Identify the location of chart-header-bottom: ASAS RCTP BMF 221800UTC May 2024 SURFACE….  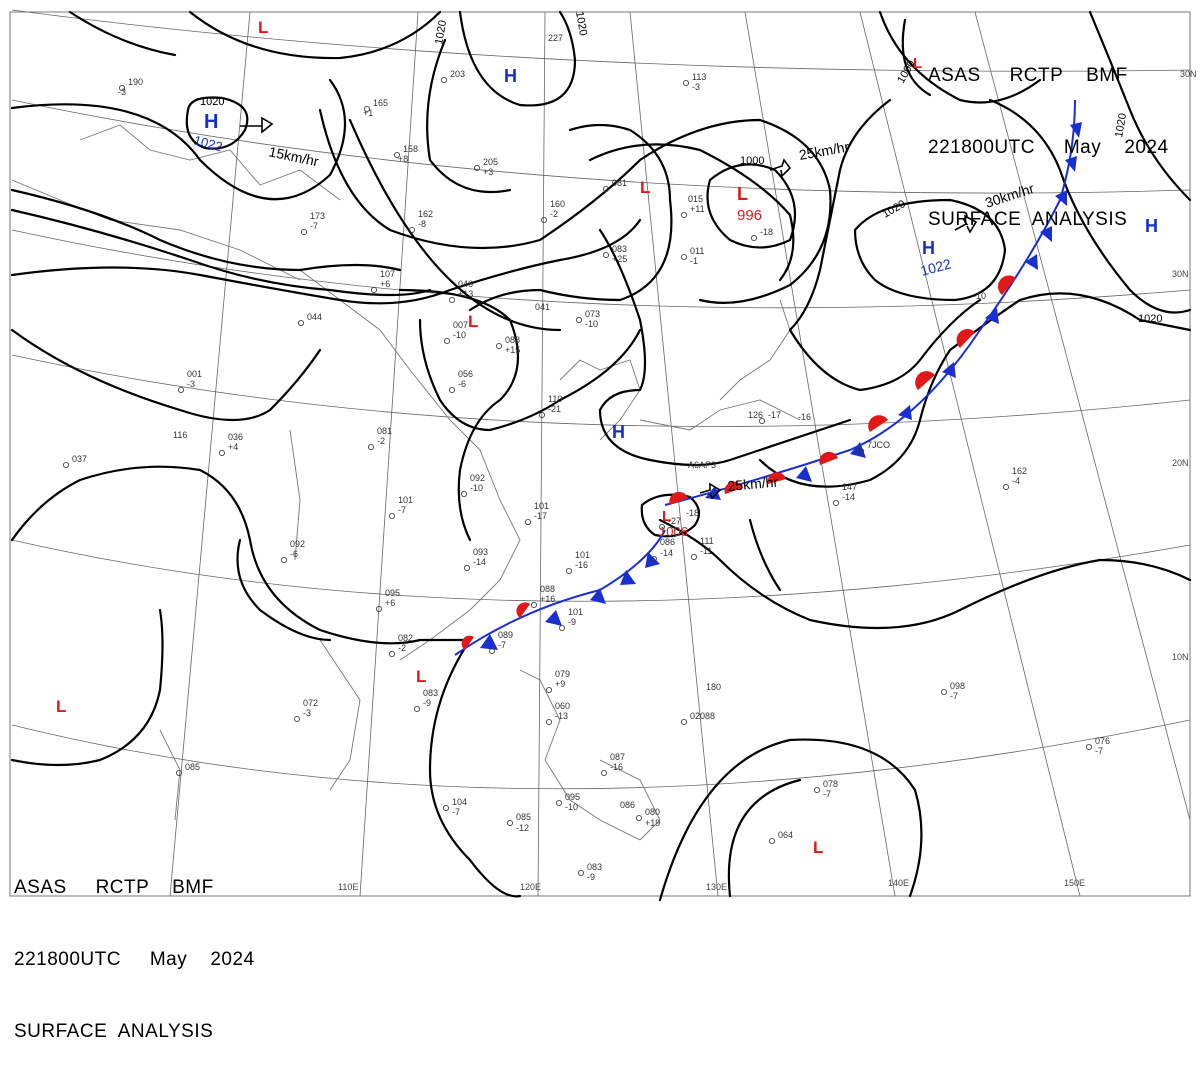
(134, 948).